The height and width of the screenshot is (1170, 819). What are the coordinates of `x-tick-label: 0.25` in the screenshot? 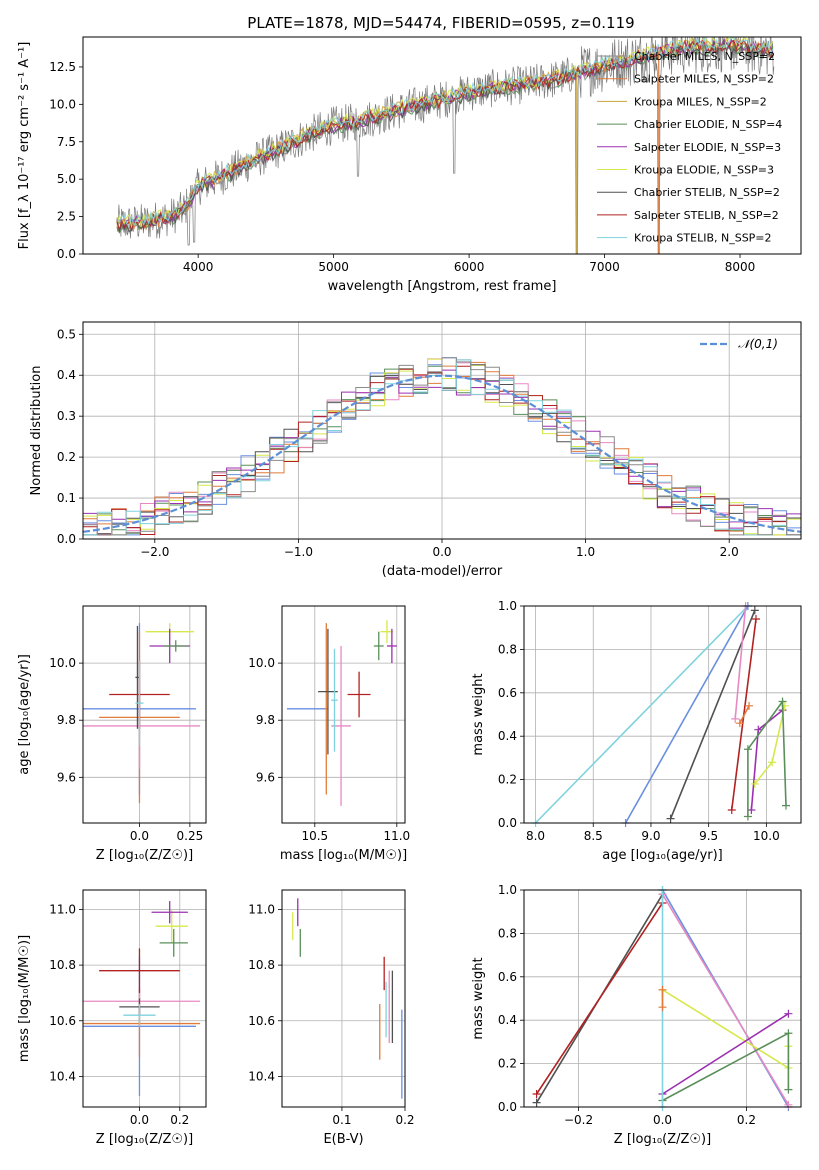 It's located at (190, 836).